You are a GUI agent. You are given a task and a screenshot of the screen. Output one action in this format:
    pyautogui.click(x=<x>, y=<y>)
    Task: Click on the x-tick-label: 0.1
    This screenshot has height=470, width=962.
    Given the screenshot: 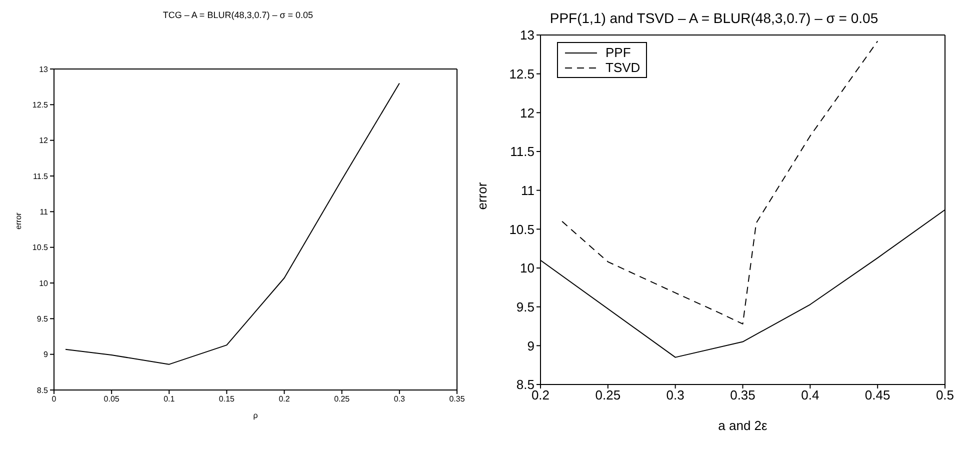 What is the action you would take?
    pyautogui.click(x=170, y=399)
    